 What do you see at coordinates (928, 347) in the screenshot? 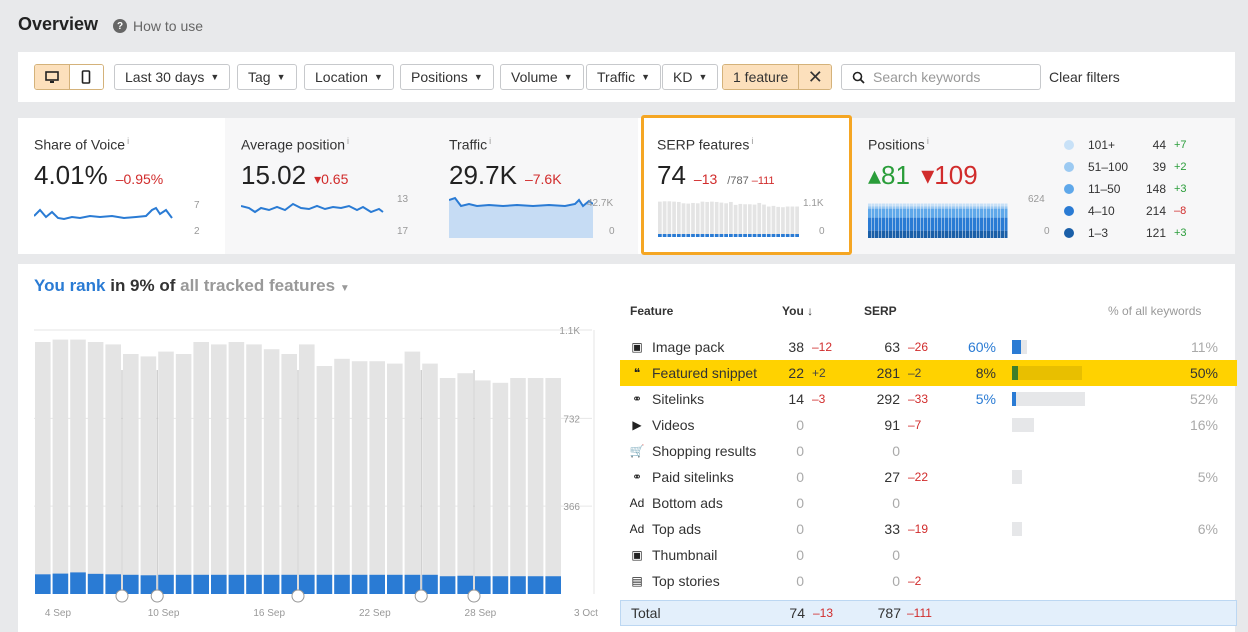
I see `table-row: ▣ Image pack 38 –12 63 –26 60% 11%` at bounding box center [928, 347].